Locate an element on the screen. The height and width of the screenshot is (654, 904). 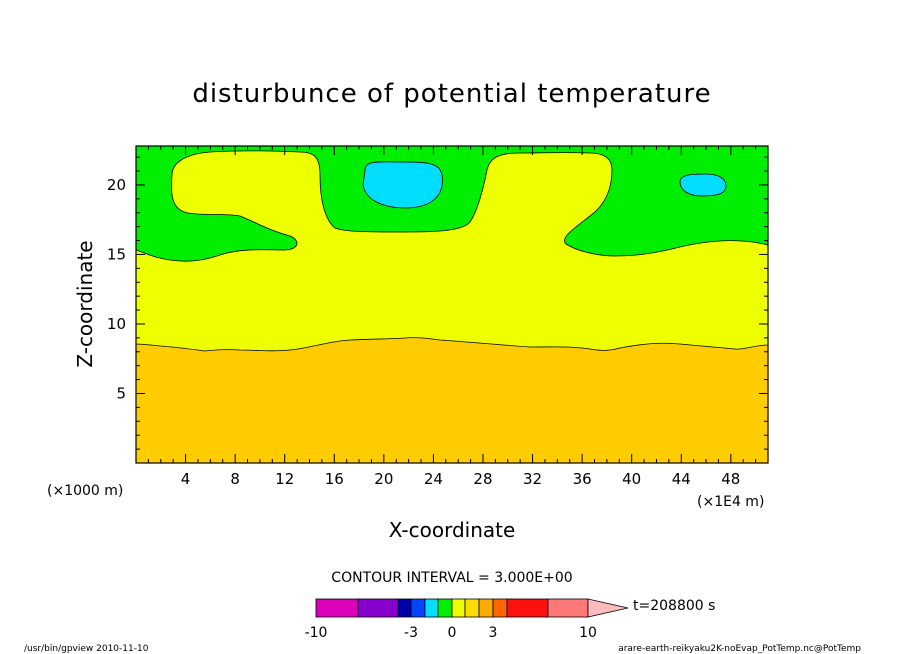
x-tick-label: 40 is located at coordinates (631, 479).